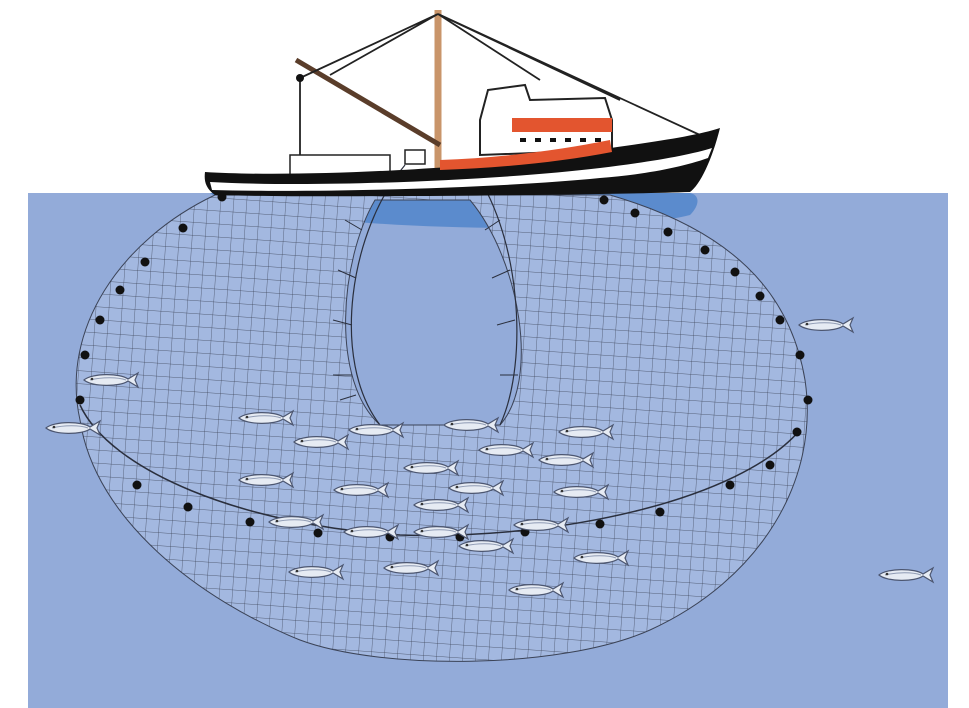 The width and height of the screenshot is (969, 708). I want to click on purse-rings, so click(425, 310).